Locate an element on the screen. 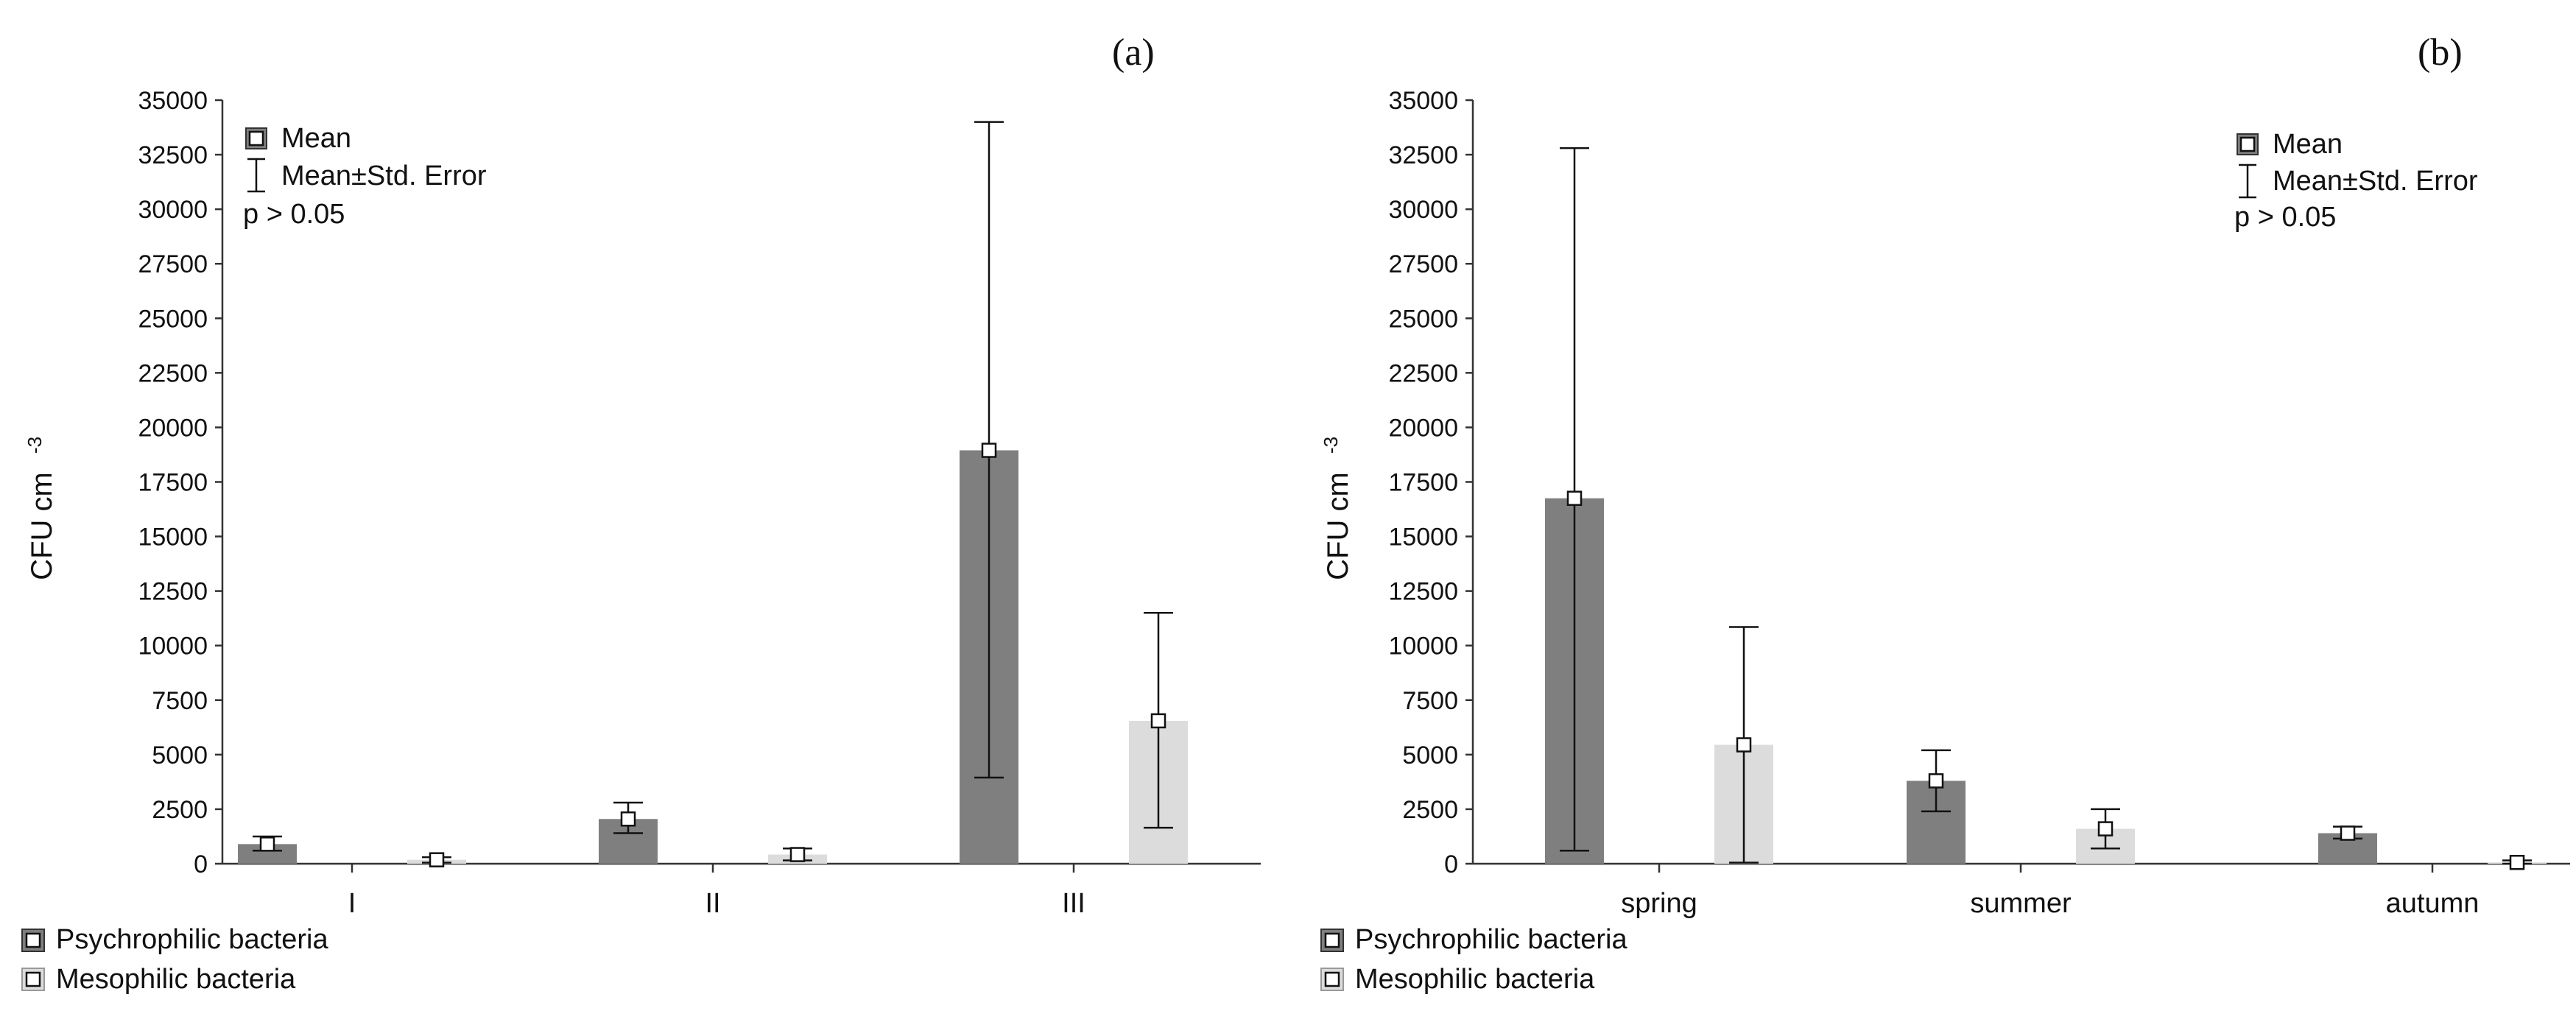  panel-a-legend-mean-marker-icon is located at coordinates (256, 138).